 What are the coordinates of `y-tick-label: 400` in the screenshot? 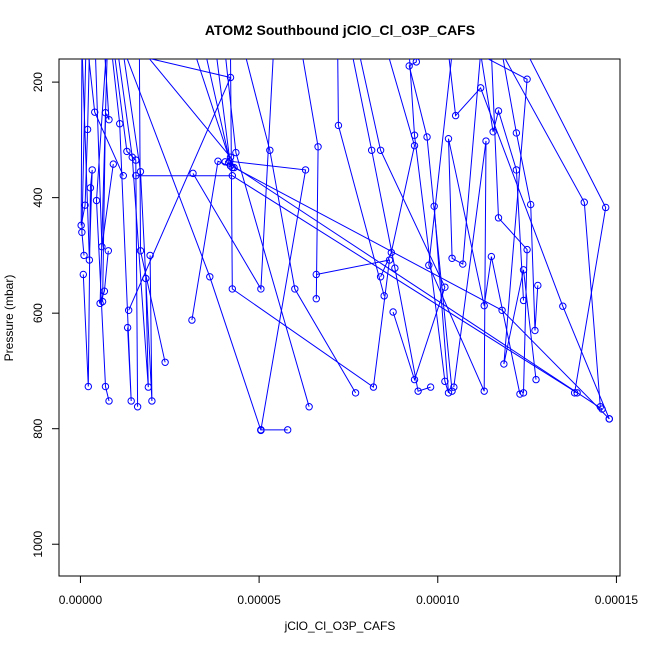 It's located at (38, 197).